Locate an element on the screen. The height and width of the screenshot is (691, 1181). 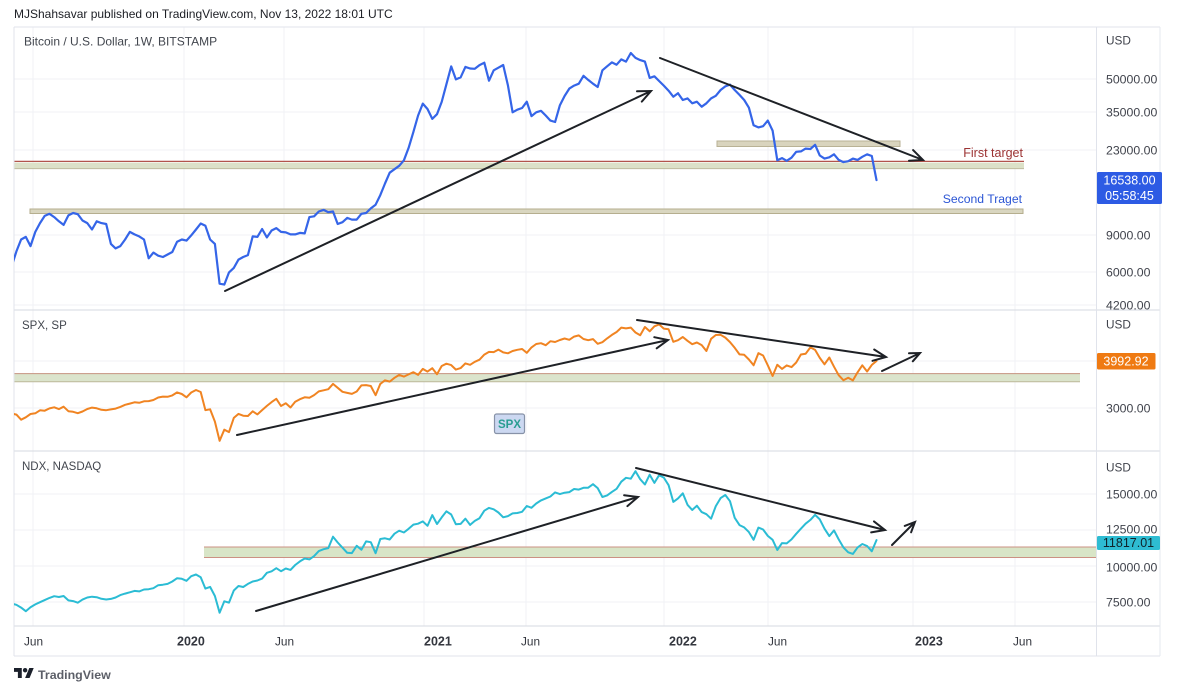
svg-text: 10000.00 is located at coordinates (1131, 567).